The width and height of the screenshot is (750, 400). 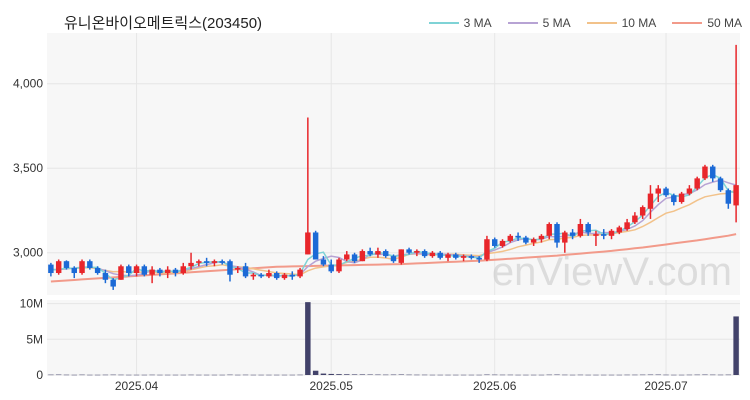 I want to click on legend-item-ma50: 50 MA, so click(x=707, y=23).